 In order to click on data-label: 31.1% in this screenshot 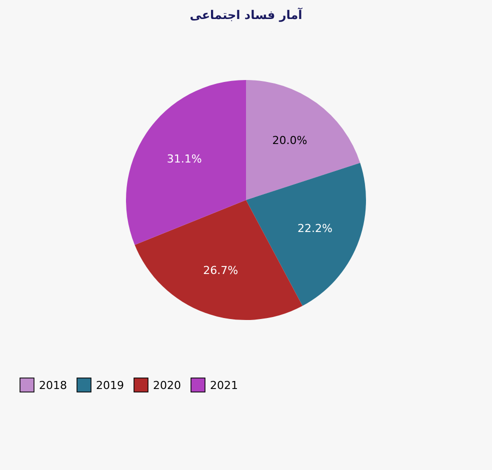, I will do `click(184, 159)`.